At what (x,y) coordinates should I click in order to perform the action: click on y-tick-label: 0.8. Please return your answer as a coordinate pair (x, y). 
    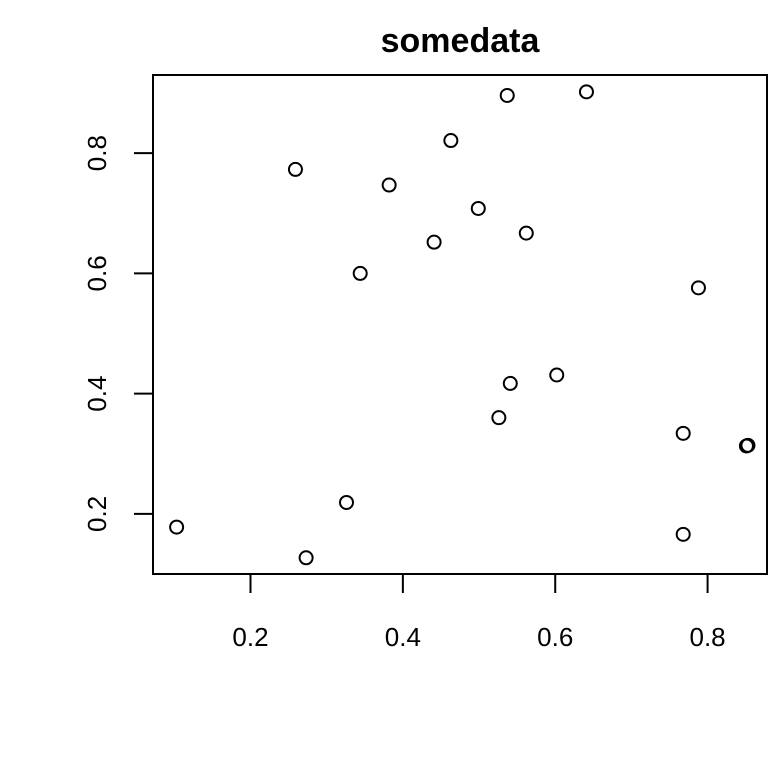
    Looking at the image, I should click on (97, 153).